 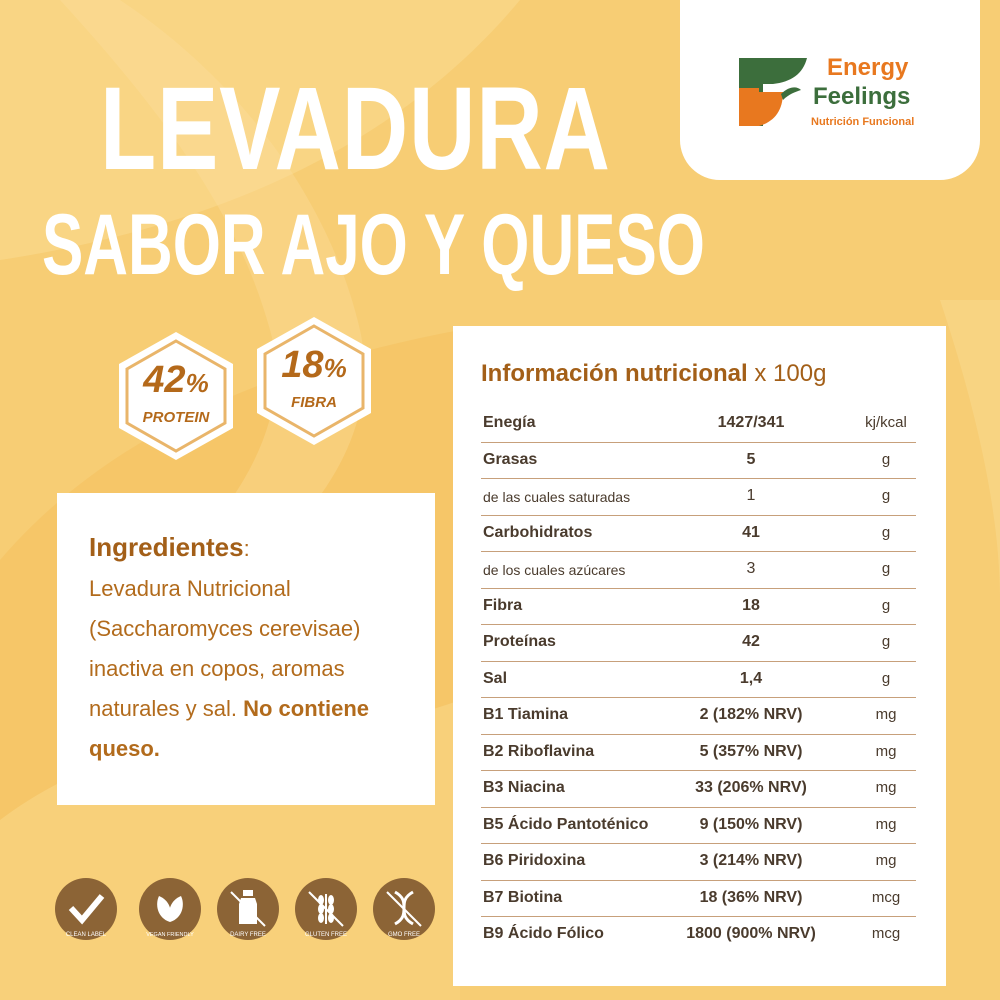 I want to click on nutrition-row: B2 Riboflavina 5 (357% NRV) mg, so click(x=698, y=753).